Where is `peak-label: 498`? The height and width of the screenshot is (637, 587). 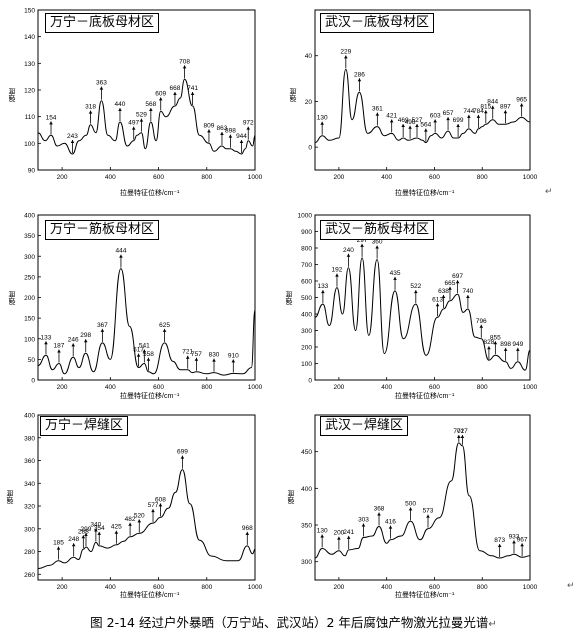 peak-label: 498 is located at coordinates (410, 122).